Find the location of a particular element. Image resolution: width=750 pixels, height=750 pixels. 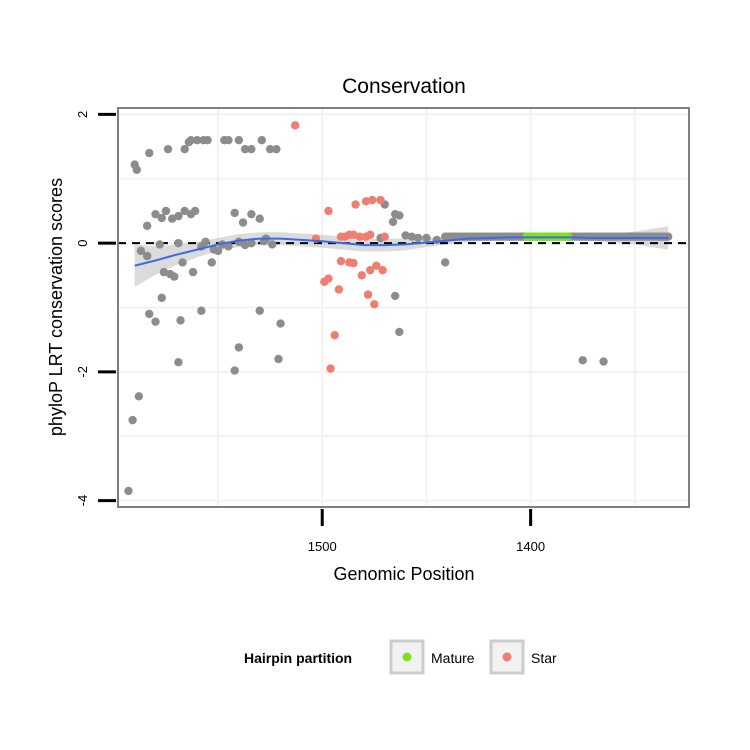

y-tick-label: 2 is located at coordinates (82, 114).